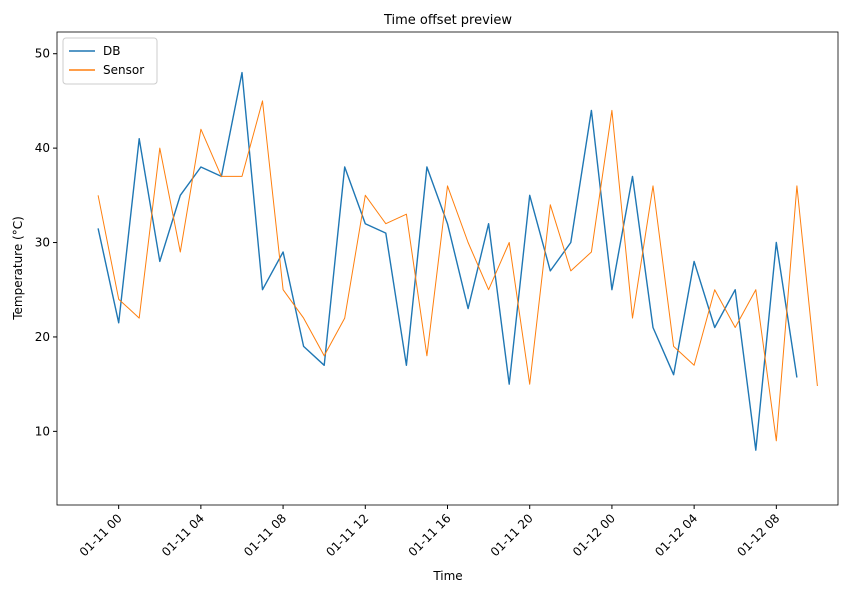 The height and width of the screenshot is (595, 850). I want to click on x-tick-label: 01-11 08, so click(265, 535).